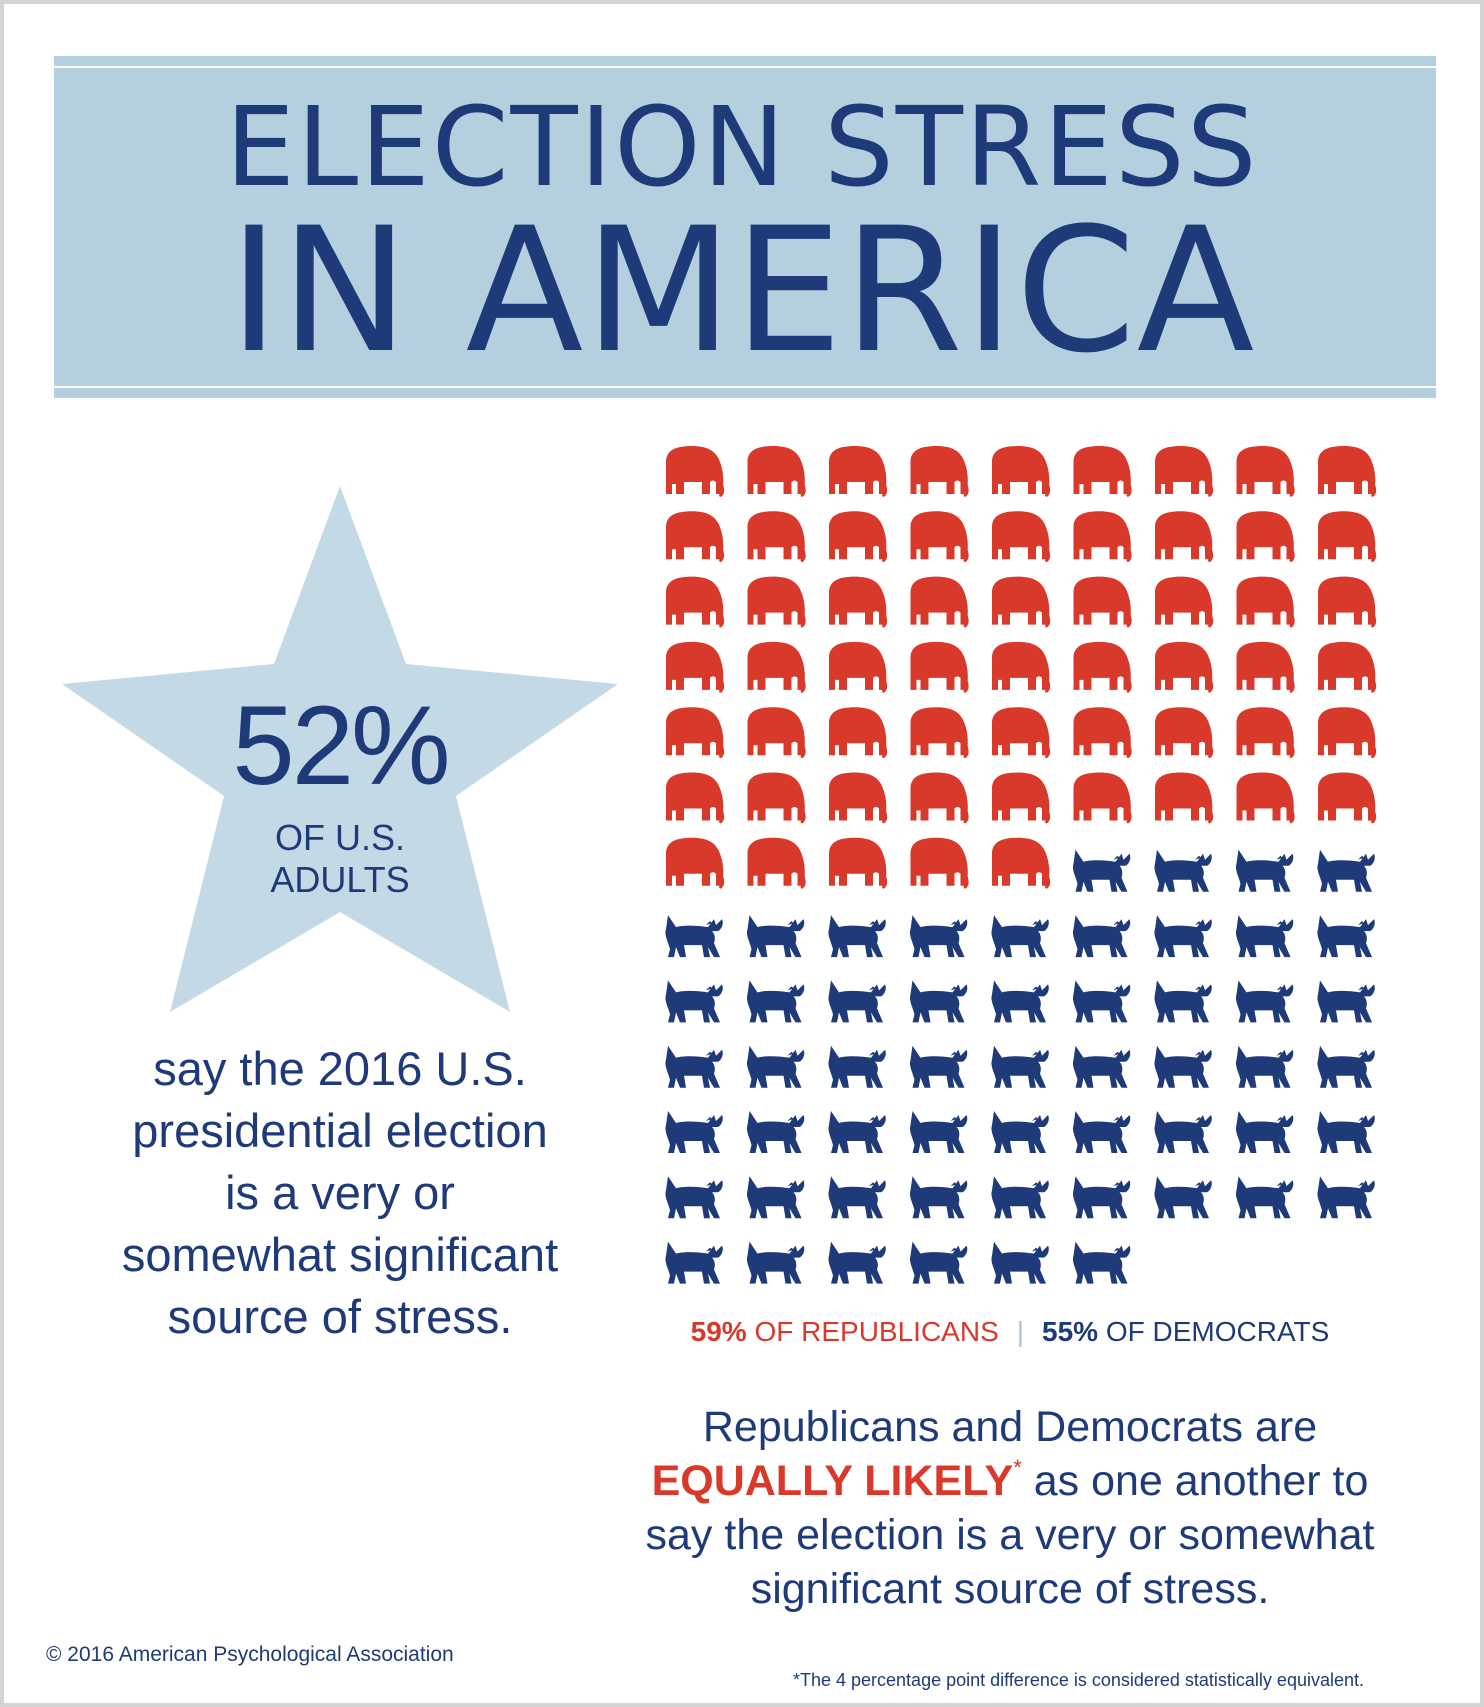 The height and width of the screenshot is (1707, 1484). Describe the element at coordinates (1010, 1427) in the screenshot. I see `right-statement-line-1: Republicans and Democrats are` at that location.